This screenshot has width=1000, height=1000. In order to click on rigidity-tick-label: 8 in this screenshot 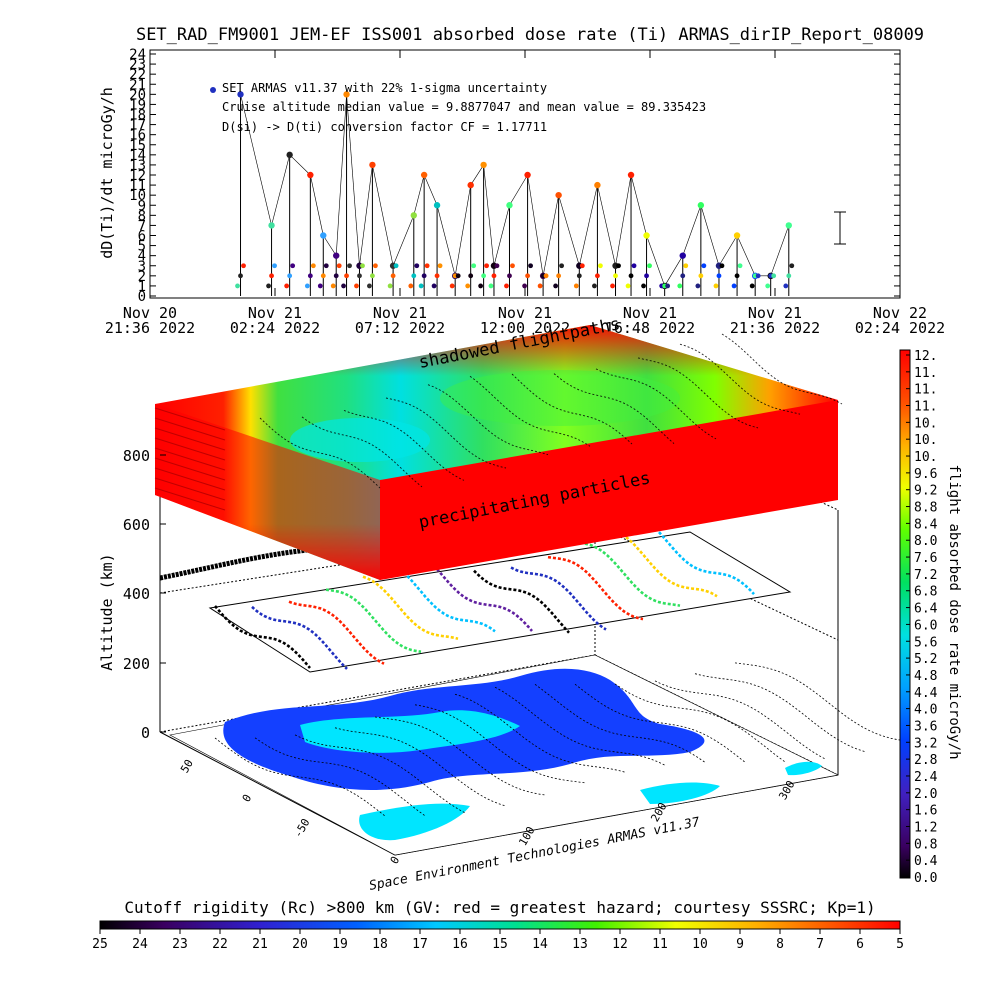, I will do `click(780, 944)`.